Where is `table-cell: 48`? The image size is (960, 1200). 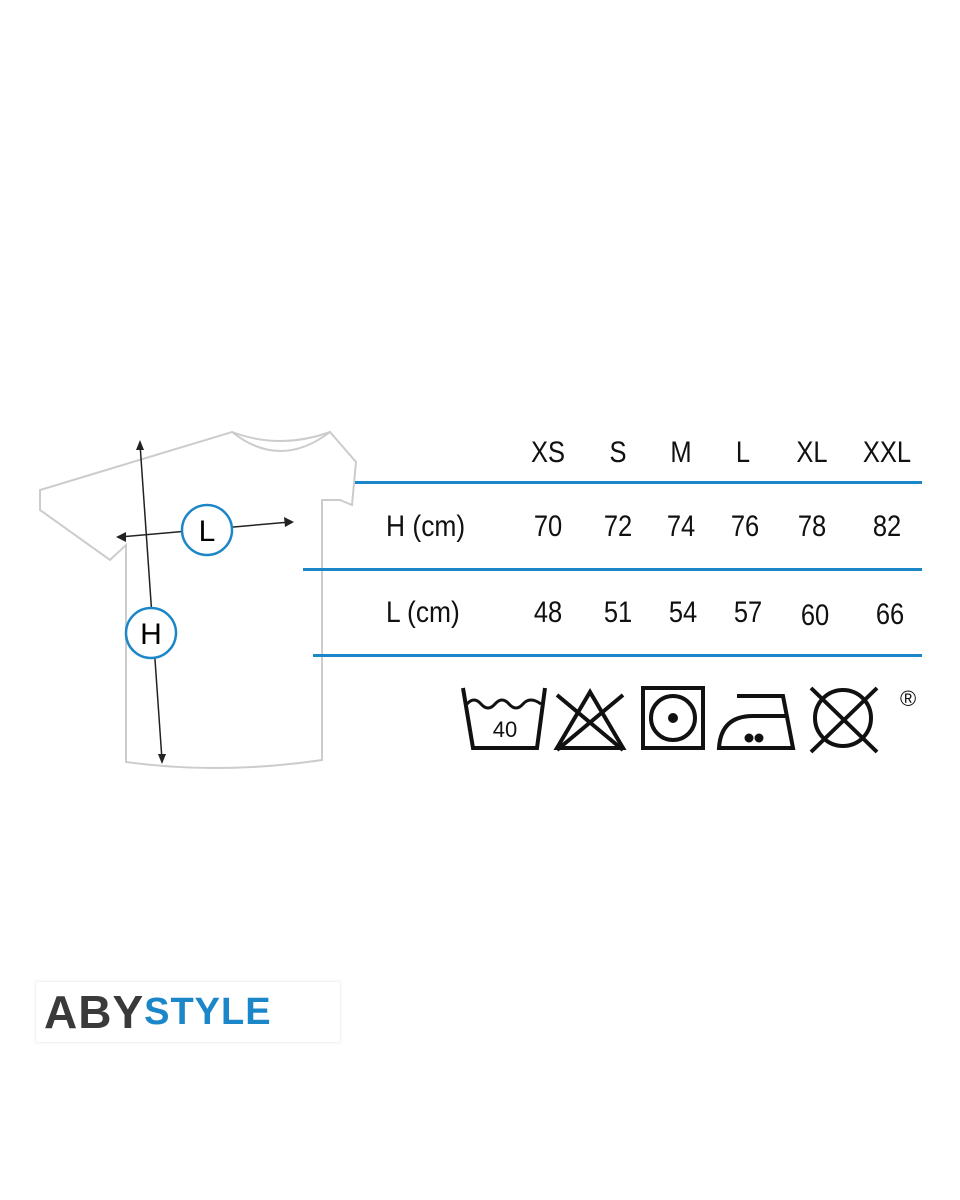 table-cell: 48 is located at coordinates (548, 612).